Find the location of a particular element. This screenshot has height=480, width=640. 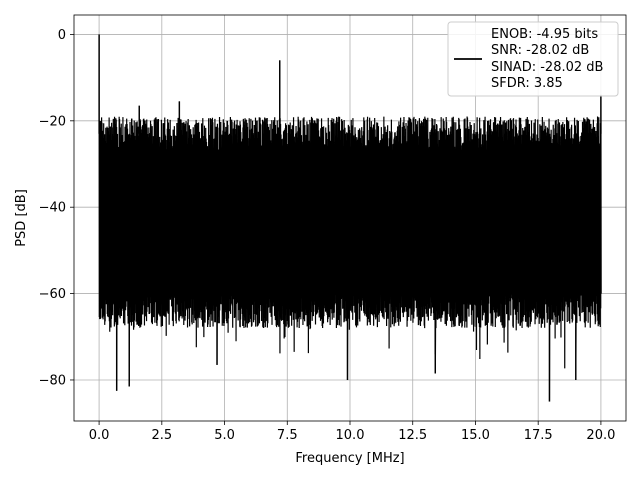

x-tick-label: 15.0 is located at coordinates (475, 435).